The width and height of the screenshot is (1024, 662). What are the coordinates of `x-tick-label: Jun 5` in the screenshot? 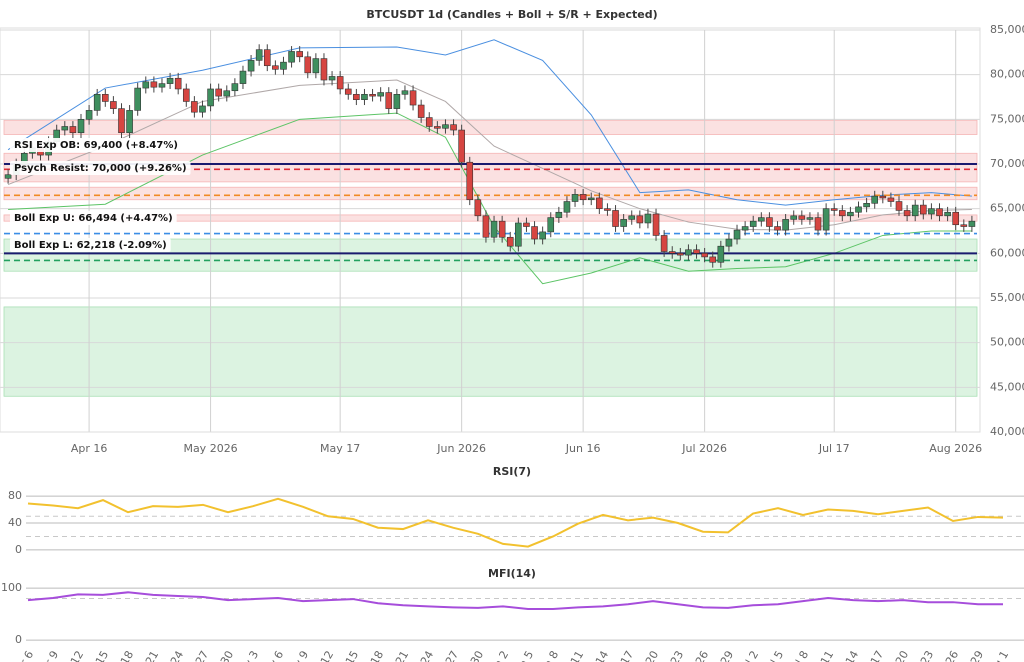 It's located at (524, 655).